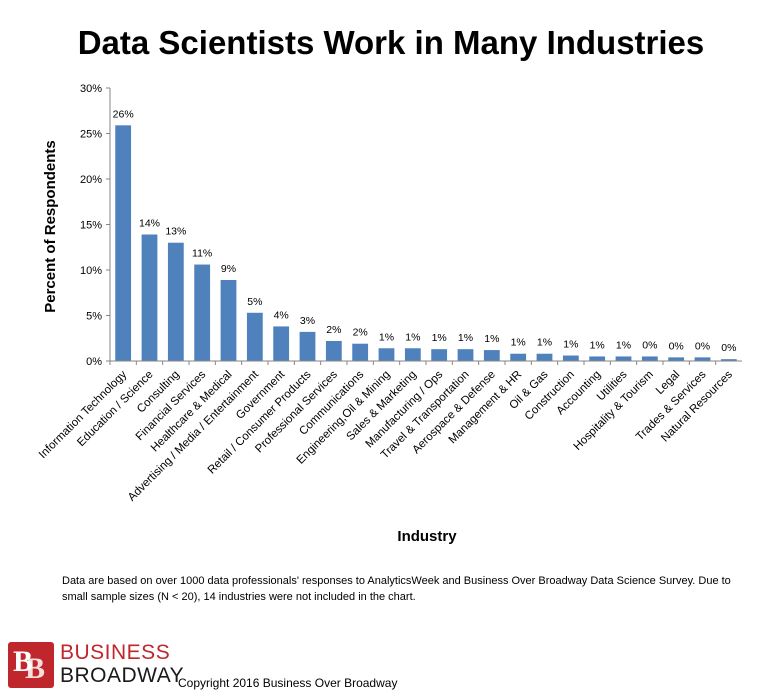  What do you see at coordinates (91, 271) in the screenshot?
I see `y-tick-label: 10%` at bounding box center [91, 271].